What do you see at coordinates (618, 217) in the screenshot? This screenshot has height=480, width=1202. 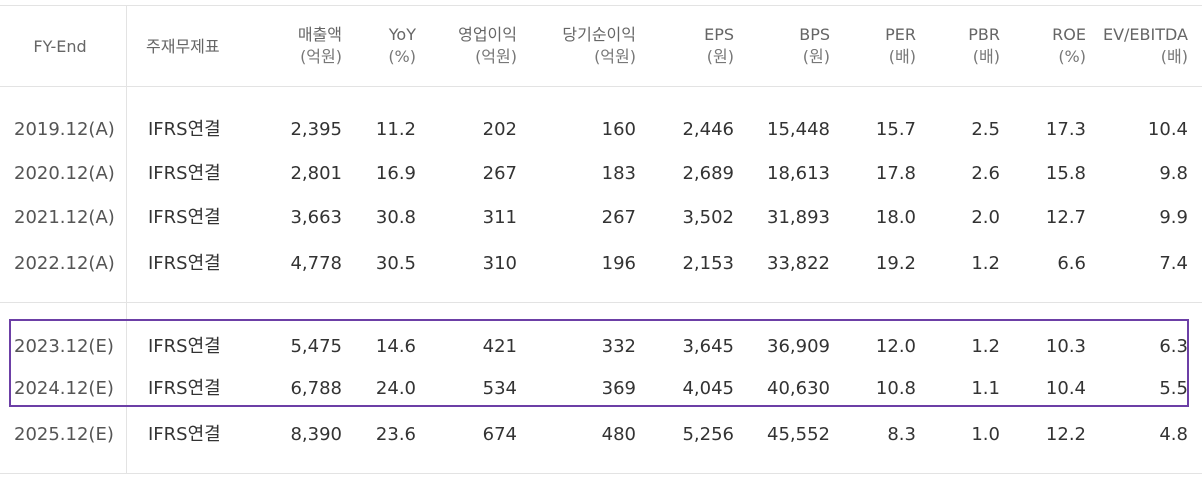 I see `cell-net-income: 267` at bounding box center [618, 217].